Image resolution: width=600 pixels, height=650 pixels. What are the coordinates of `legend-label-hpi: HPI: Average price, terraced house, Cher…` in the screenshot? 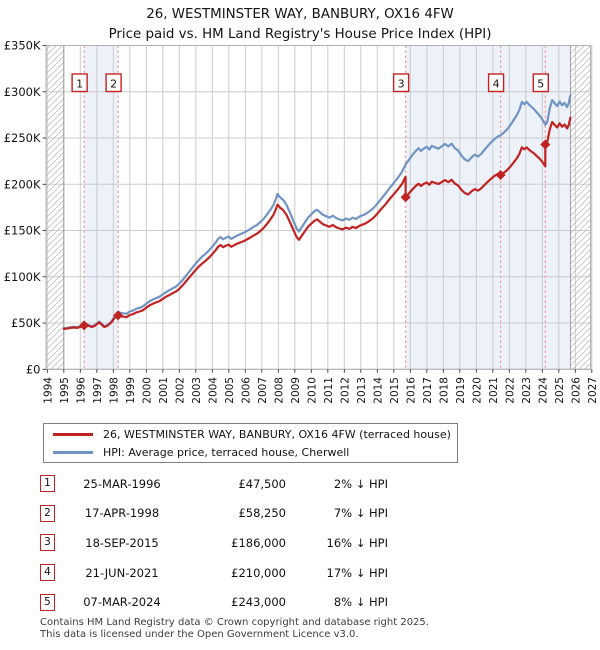 It's located at (226, 452).